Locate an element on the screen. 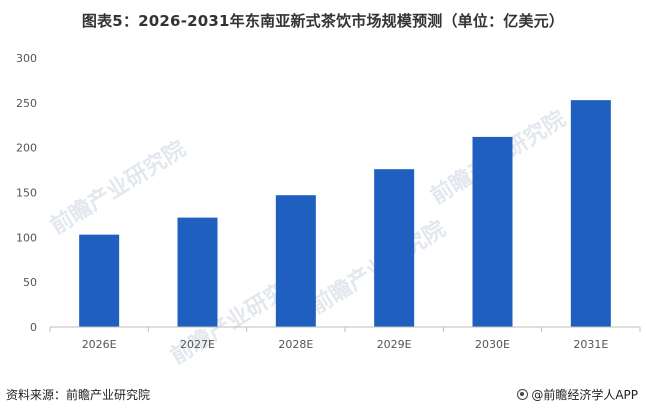 This screenshot has width=646, height=414. bar-2030E is located at coordinates (492, 231).